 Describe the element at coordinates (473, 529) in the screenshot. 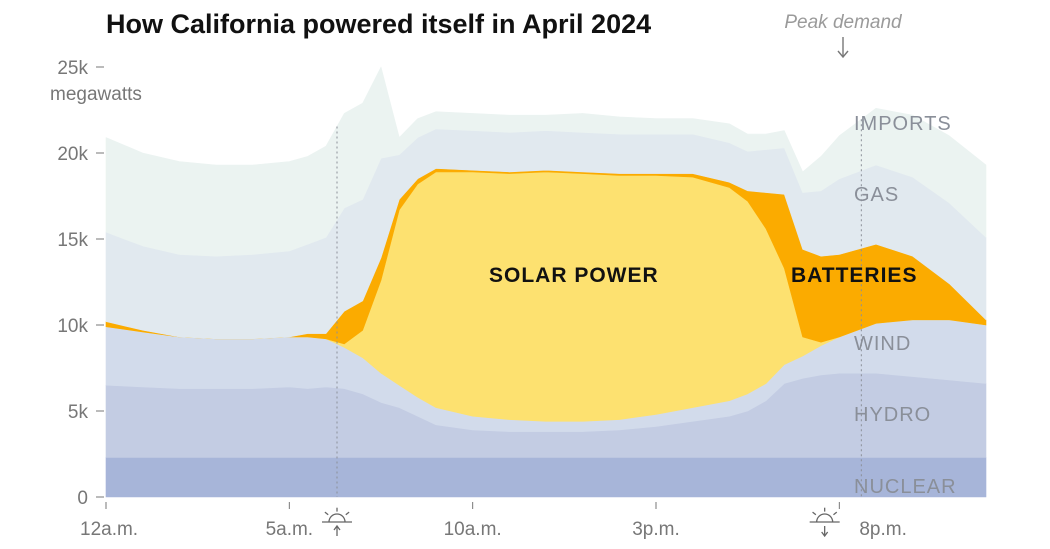

I see `x-tick-label: 10a.m.` at that location.